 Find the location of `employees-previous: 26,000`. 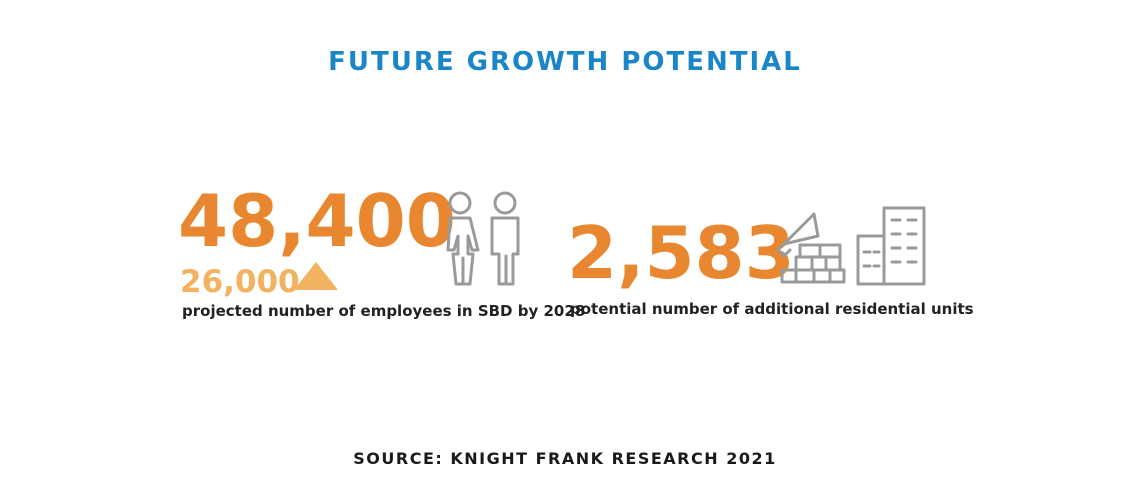

employees-previous: 26,000 is located at coordinates (240, 282).